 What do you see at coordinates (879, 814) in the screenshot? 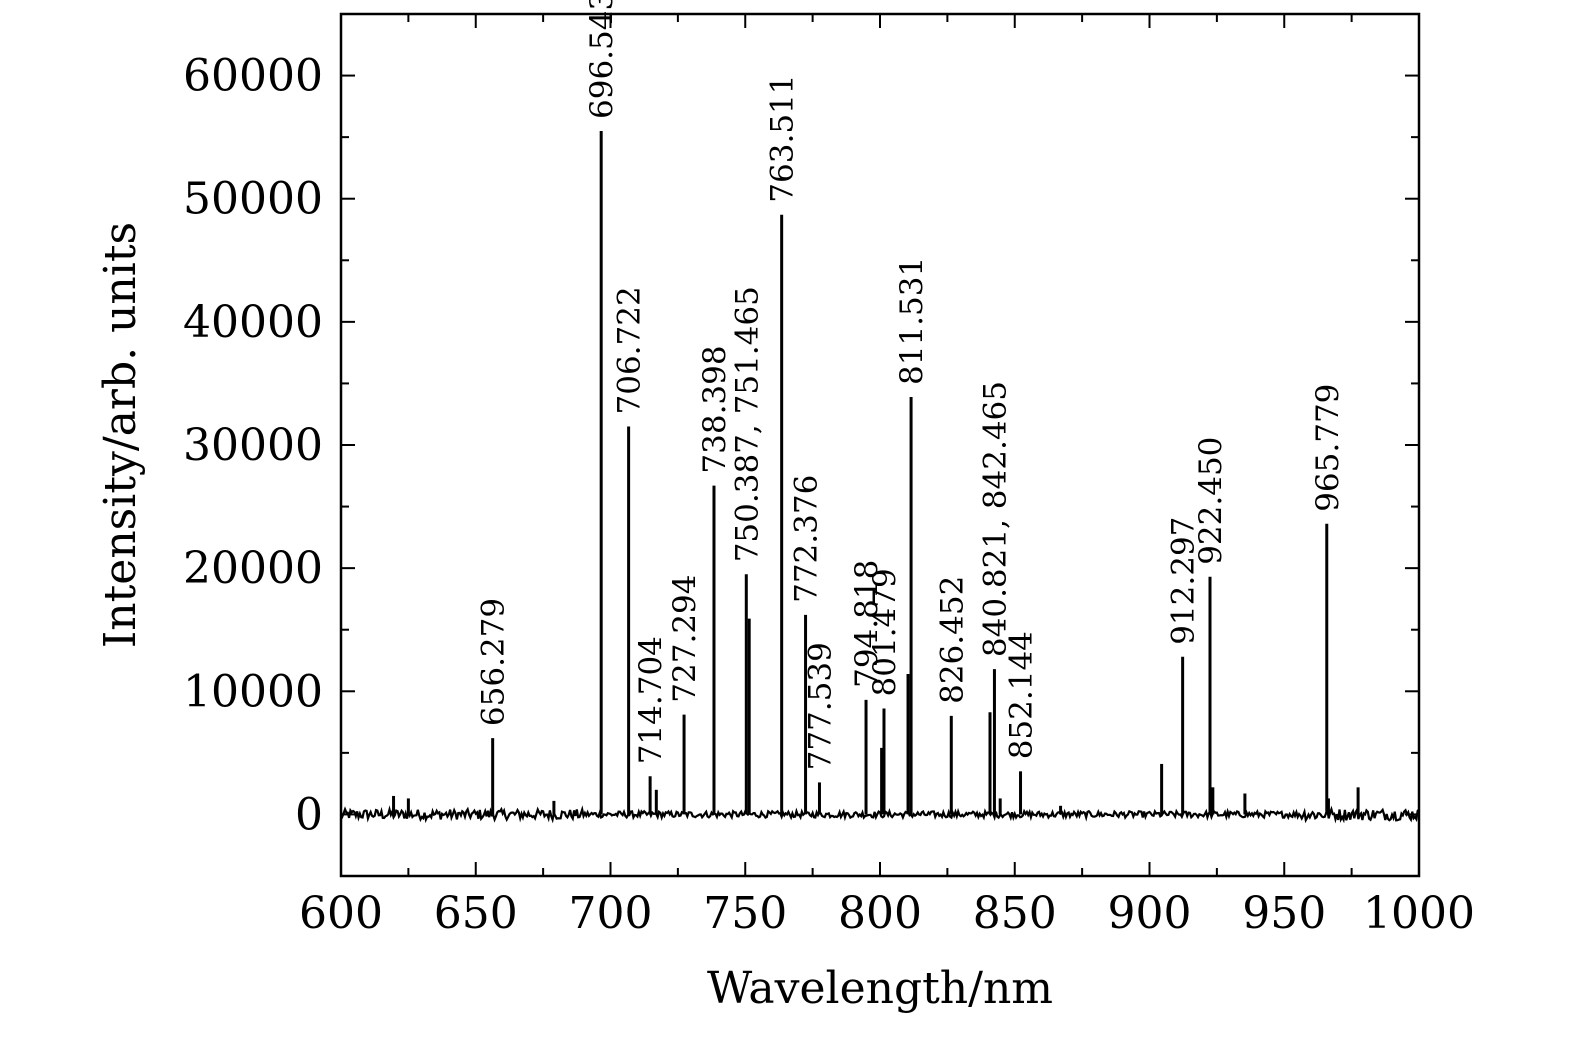
I see `spectrum-baseline` at bounding box center [879, 814].